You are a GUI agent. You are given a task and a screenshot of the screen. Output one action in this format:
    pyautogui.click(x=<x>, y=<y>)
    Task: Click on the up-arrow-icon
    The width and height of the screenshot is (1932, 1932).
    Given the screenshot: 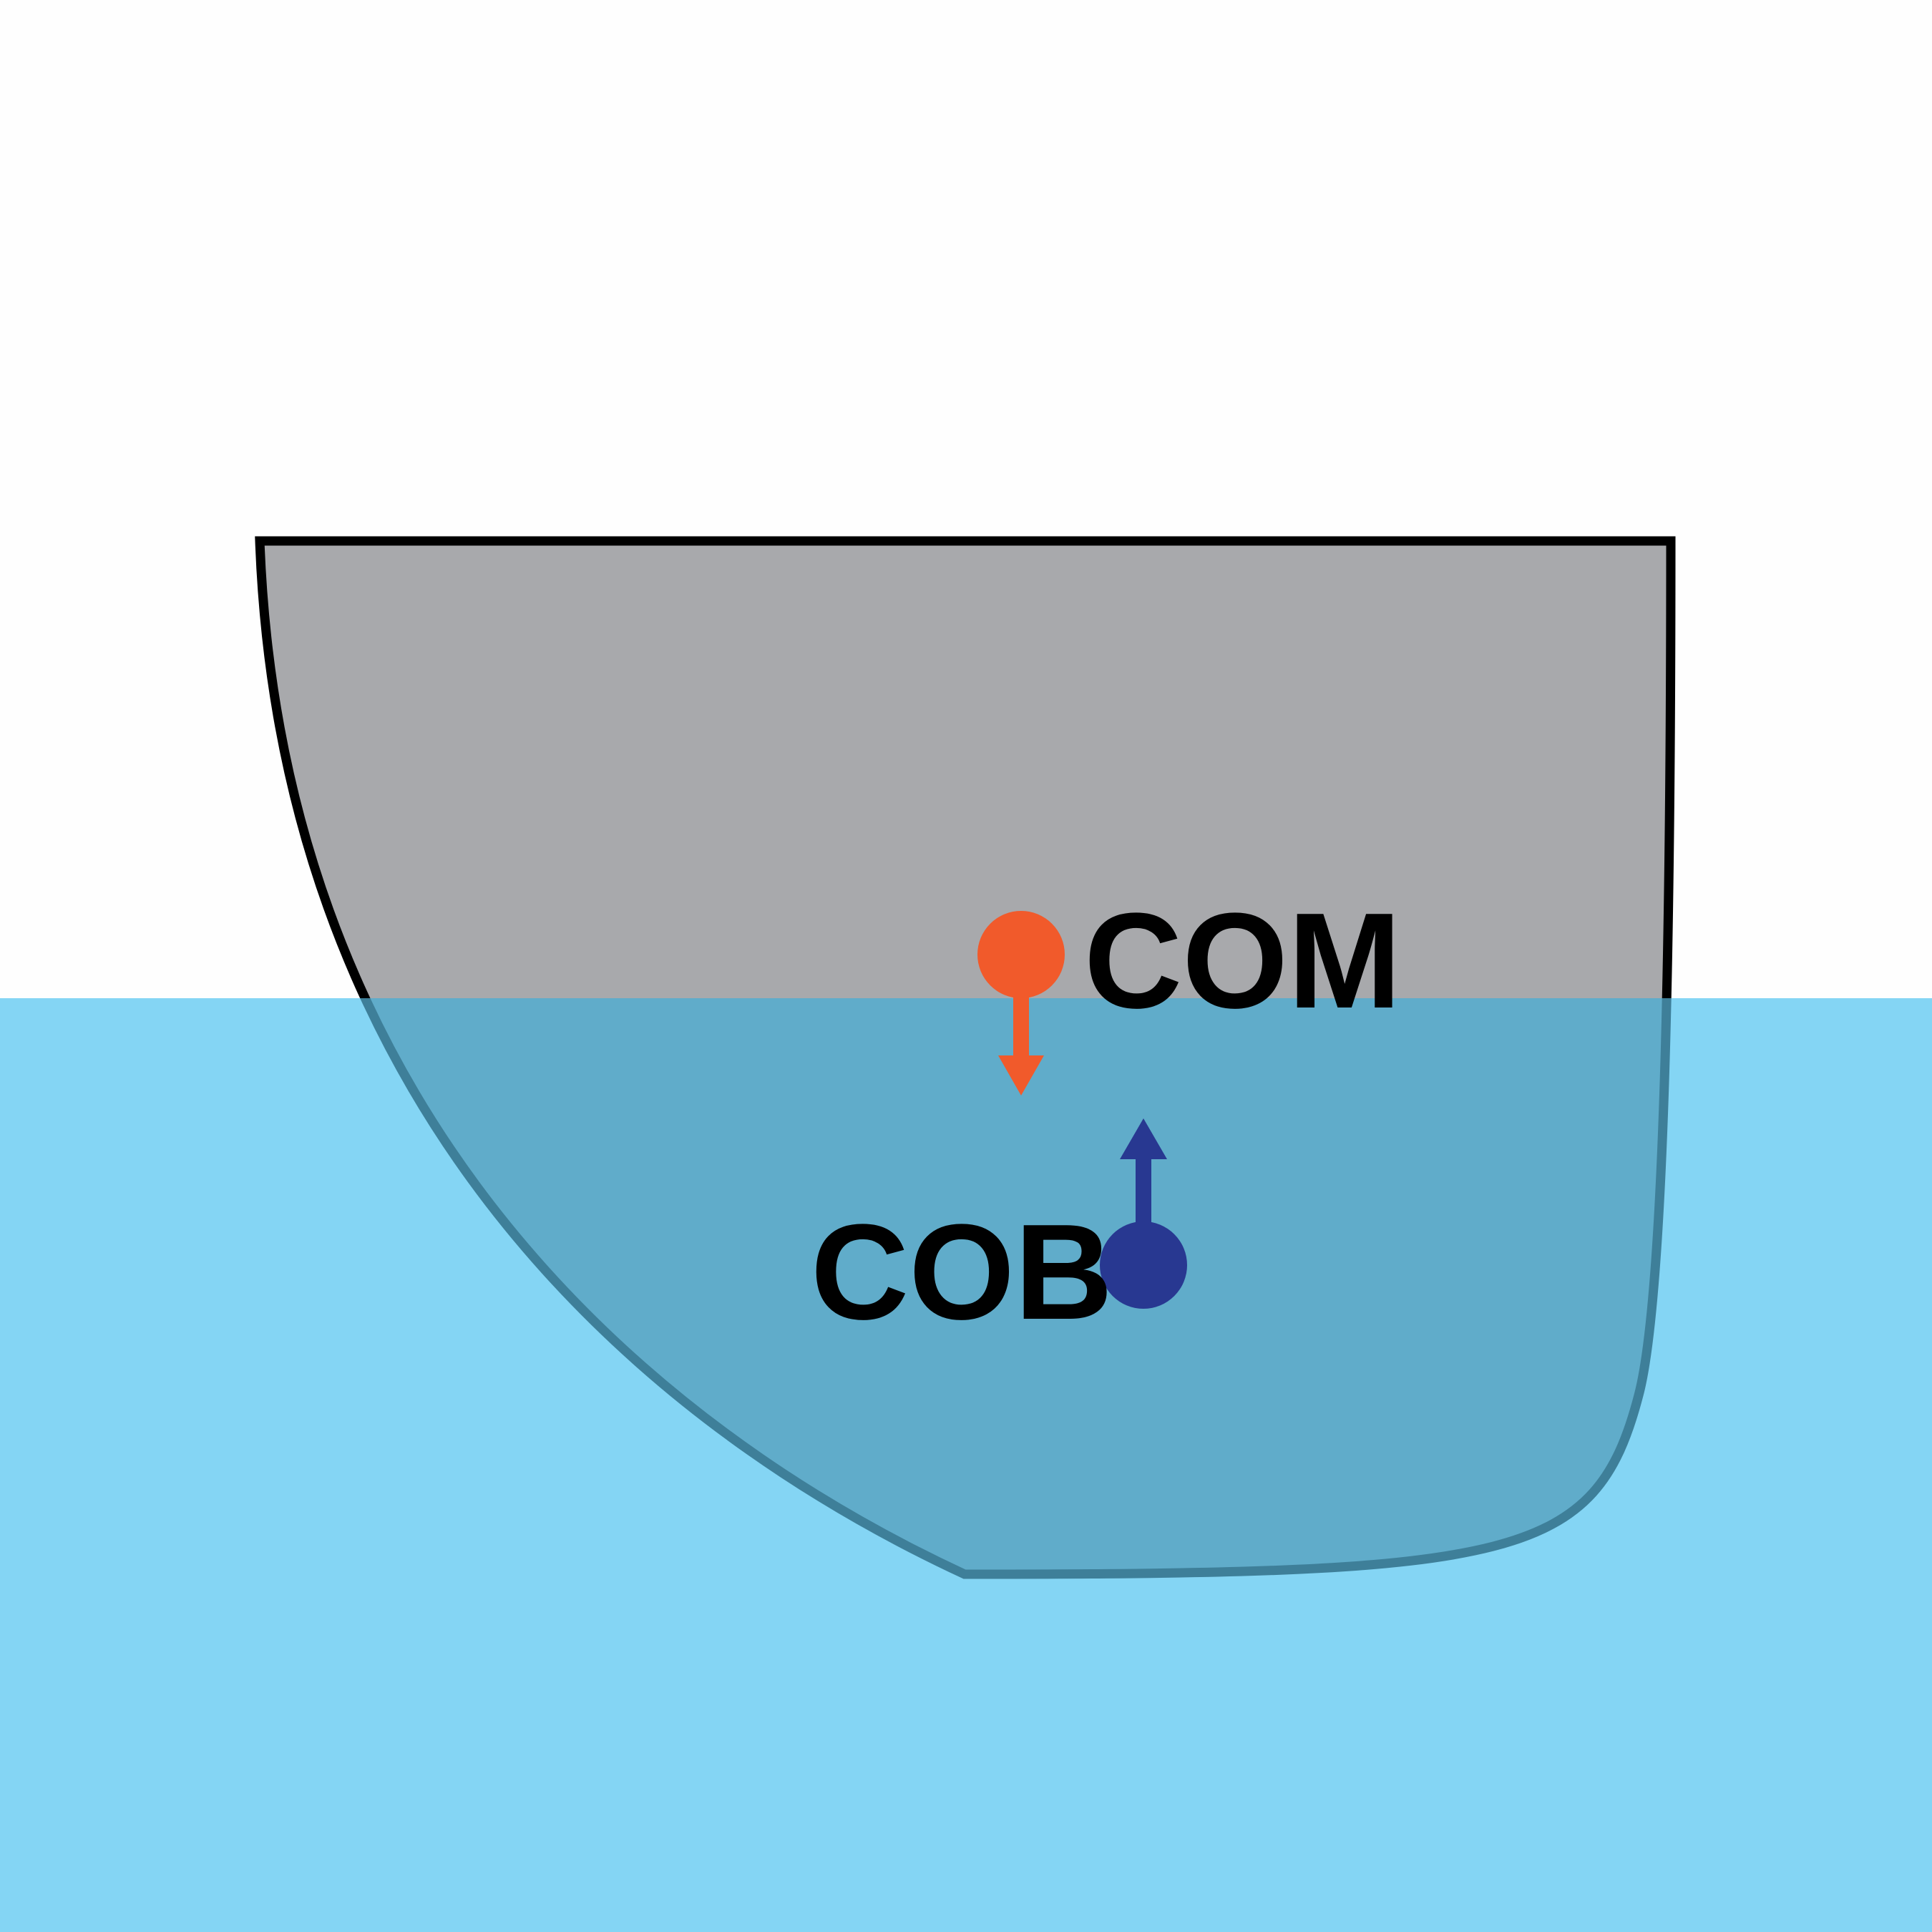 What is the action you would take?
    pyautogui.click(x=1143, y=1138)
    